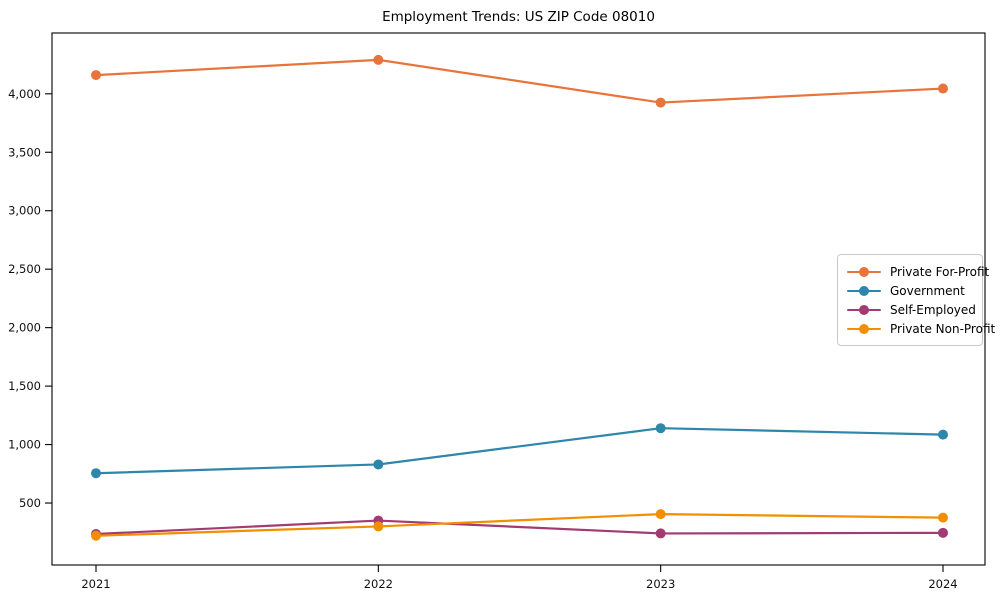 The height and width of the screenshot is (600, 1000). What do you see at coordinates (519, 81) in the screenshot?
I see `series-line-private-for-profit` at bounding box center [519, 81].